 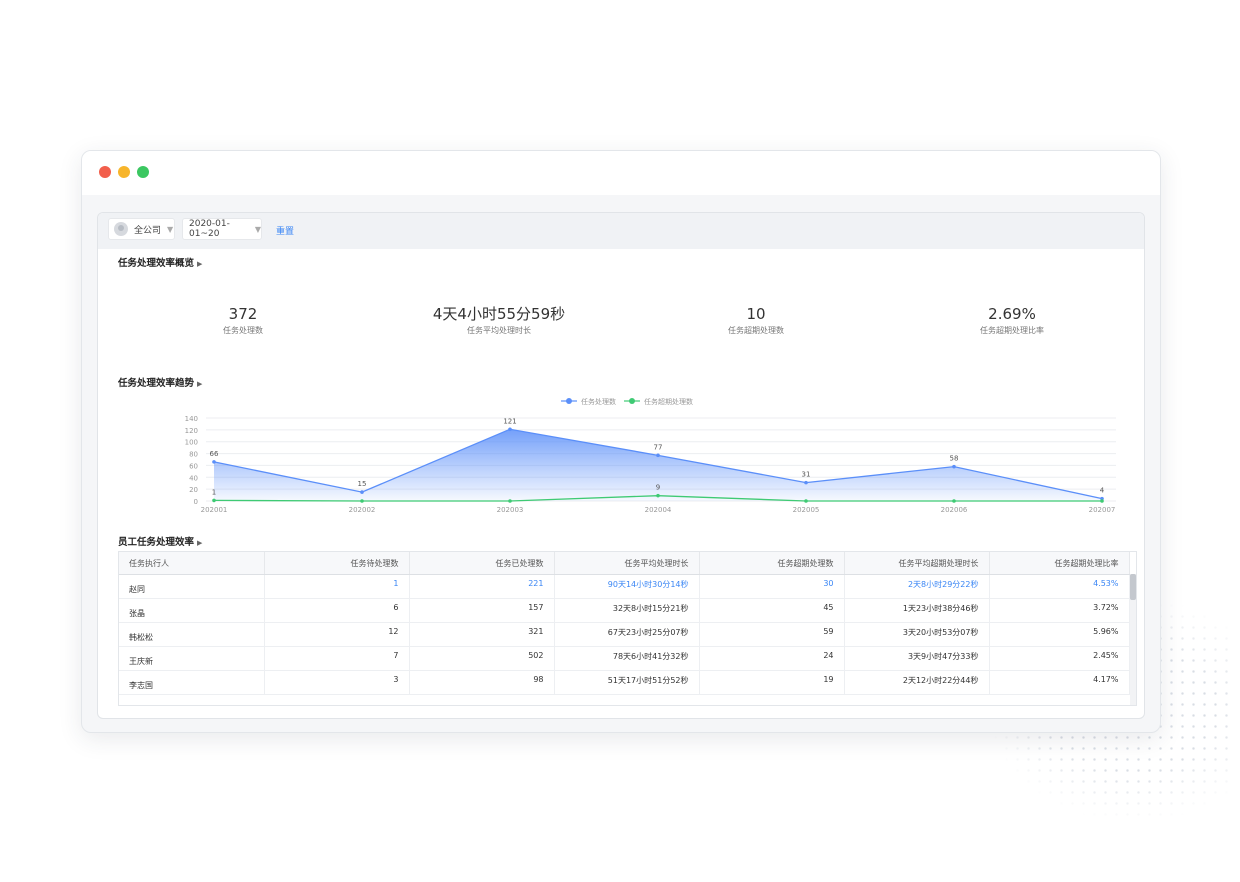 What do you see at coordinates (214, 454) in the screenshot?
I see `data-label: 66` at bounding box center [214, 454].